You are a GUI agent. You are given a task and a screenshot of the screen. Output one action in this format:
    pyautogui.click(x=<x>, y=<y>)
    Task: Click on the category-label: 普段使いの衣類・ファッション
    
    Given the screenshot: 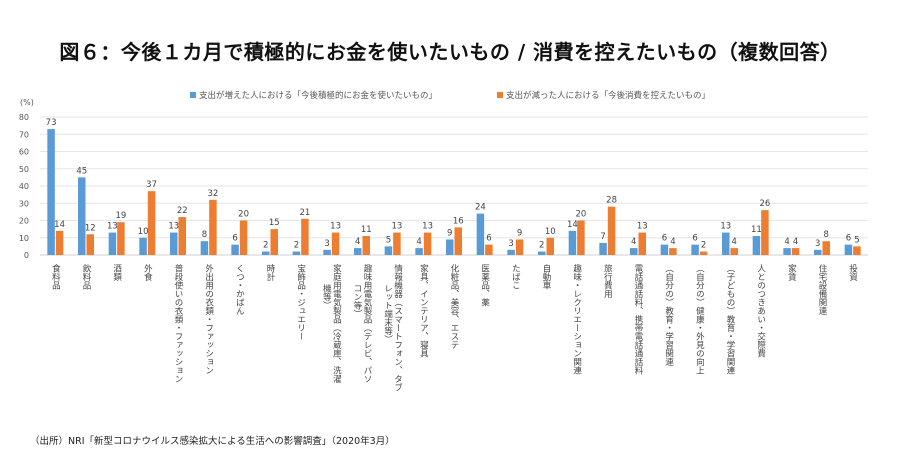 What is the action you would take?
    pyautogui.click(x=178, y=323)
    